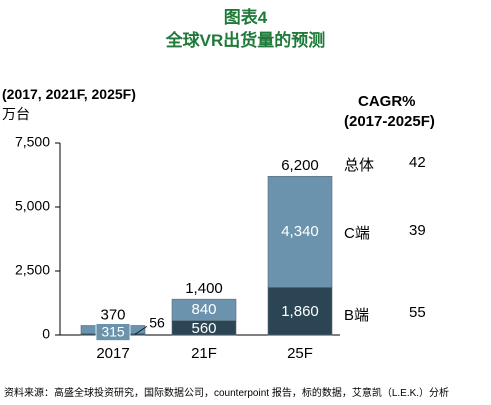 The height and width of the screenshot is (405, 491). I want to click on cagr-label-c: C端, so click(357, 233).